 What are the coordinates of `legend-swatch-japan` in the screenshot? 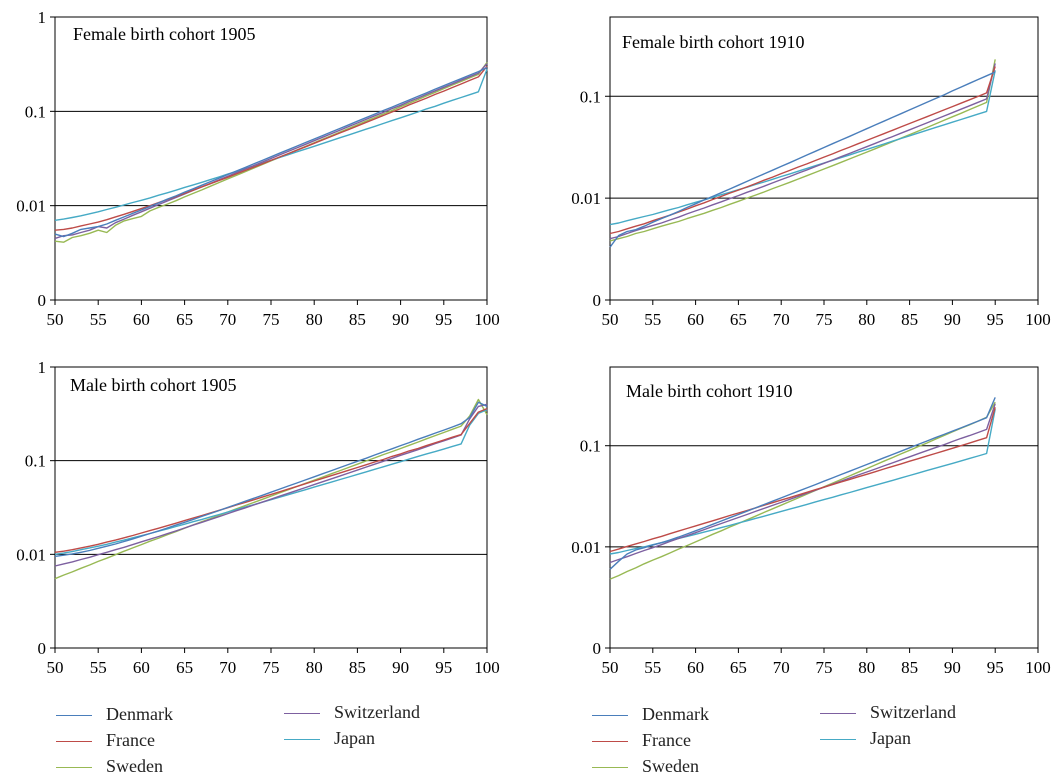 It's located at (302, 739).